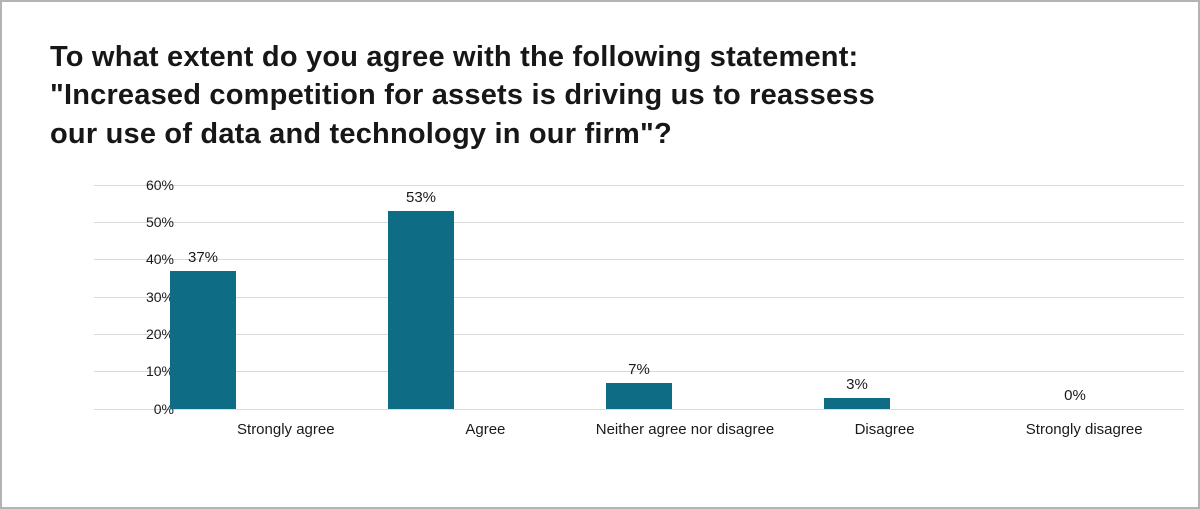  Describe the element at coordinates (203, 257) in the screenshot. I see `bar-value-label: 37%` at that location.